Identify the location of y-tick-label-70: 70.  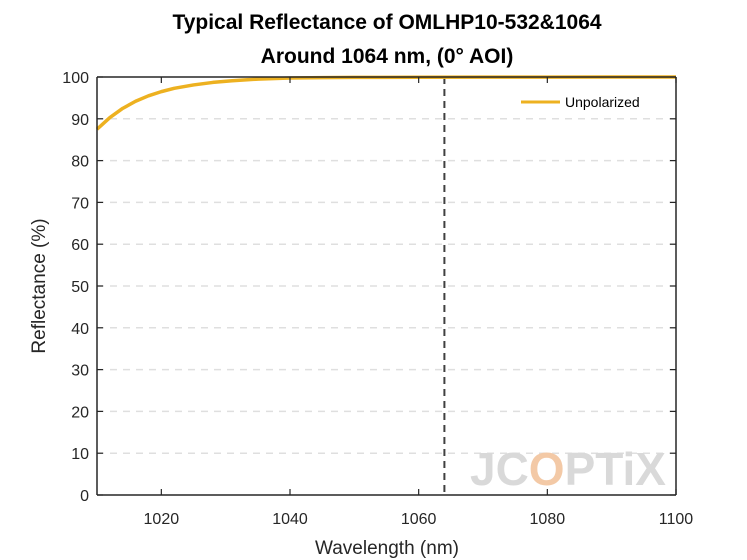
(80, 203).